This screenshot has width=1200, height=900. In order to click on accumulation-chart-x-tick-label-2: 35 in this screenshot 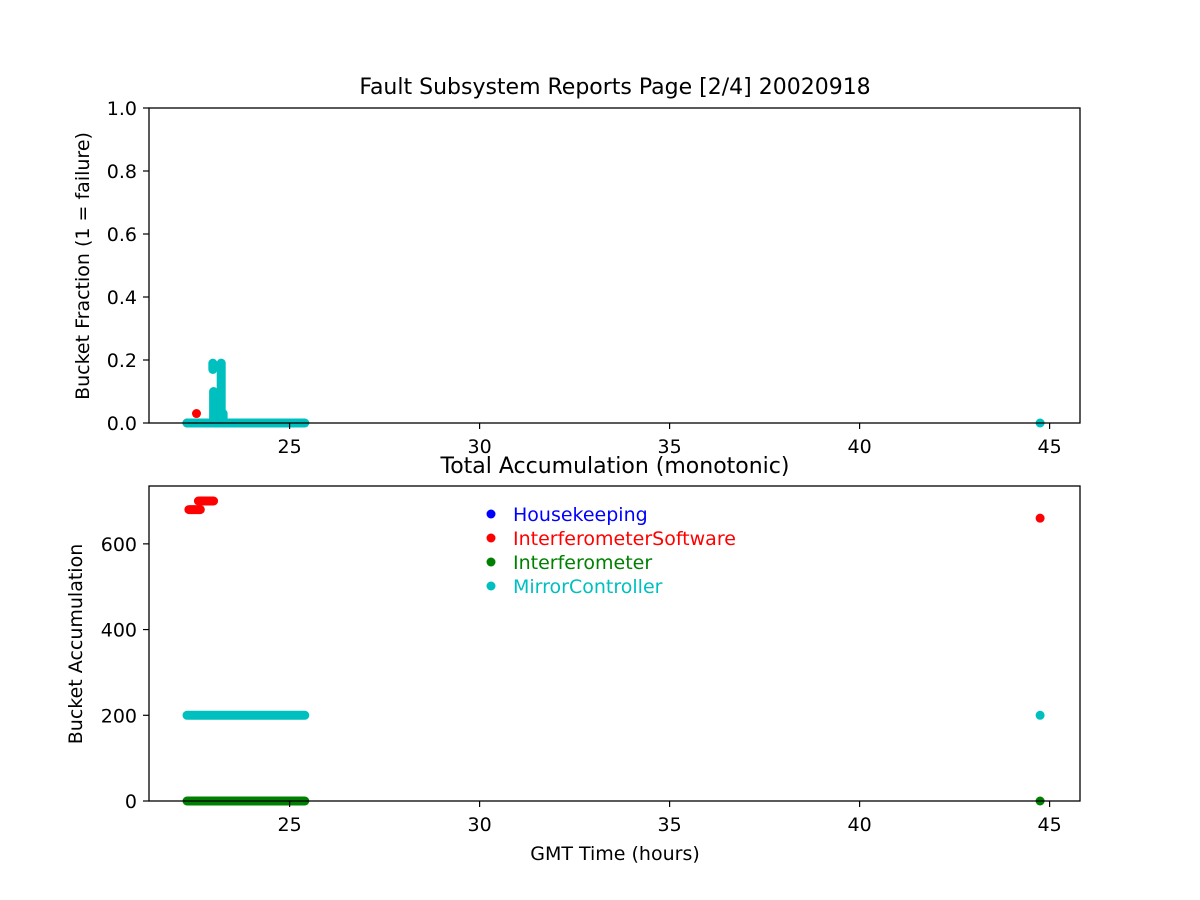, I will do `click(670, 825)`.